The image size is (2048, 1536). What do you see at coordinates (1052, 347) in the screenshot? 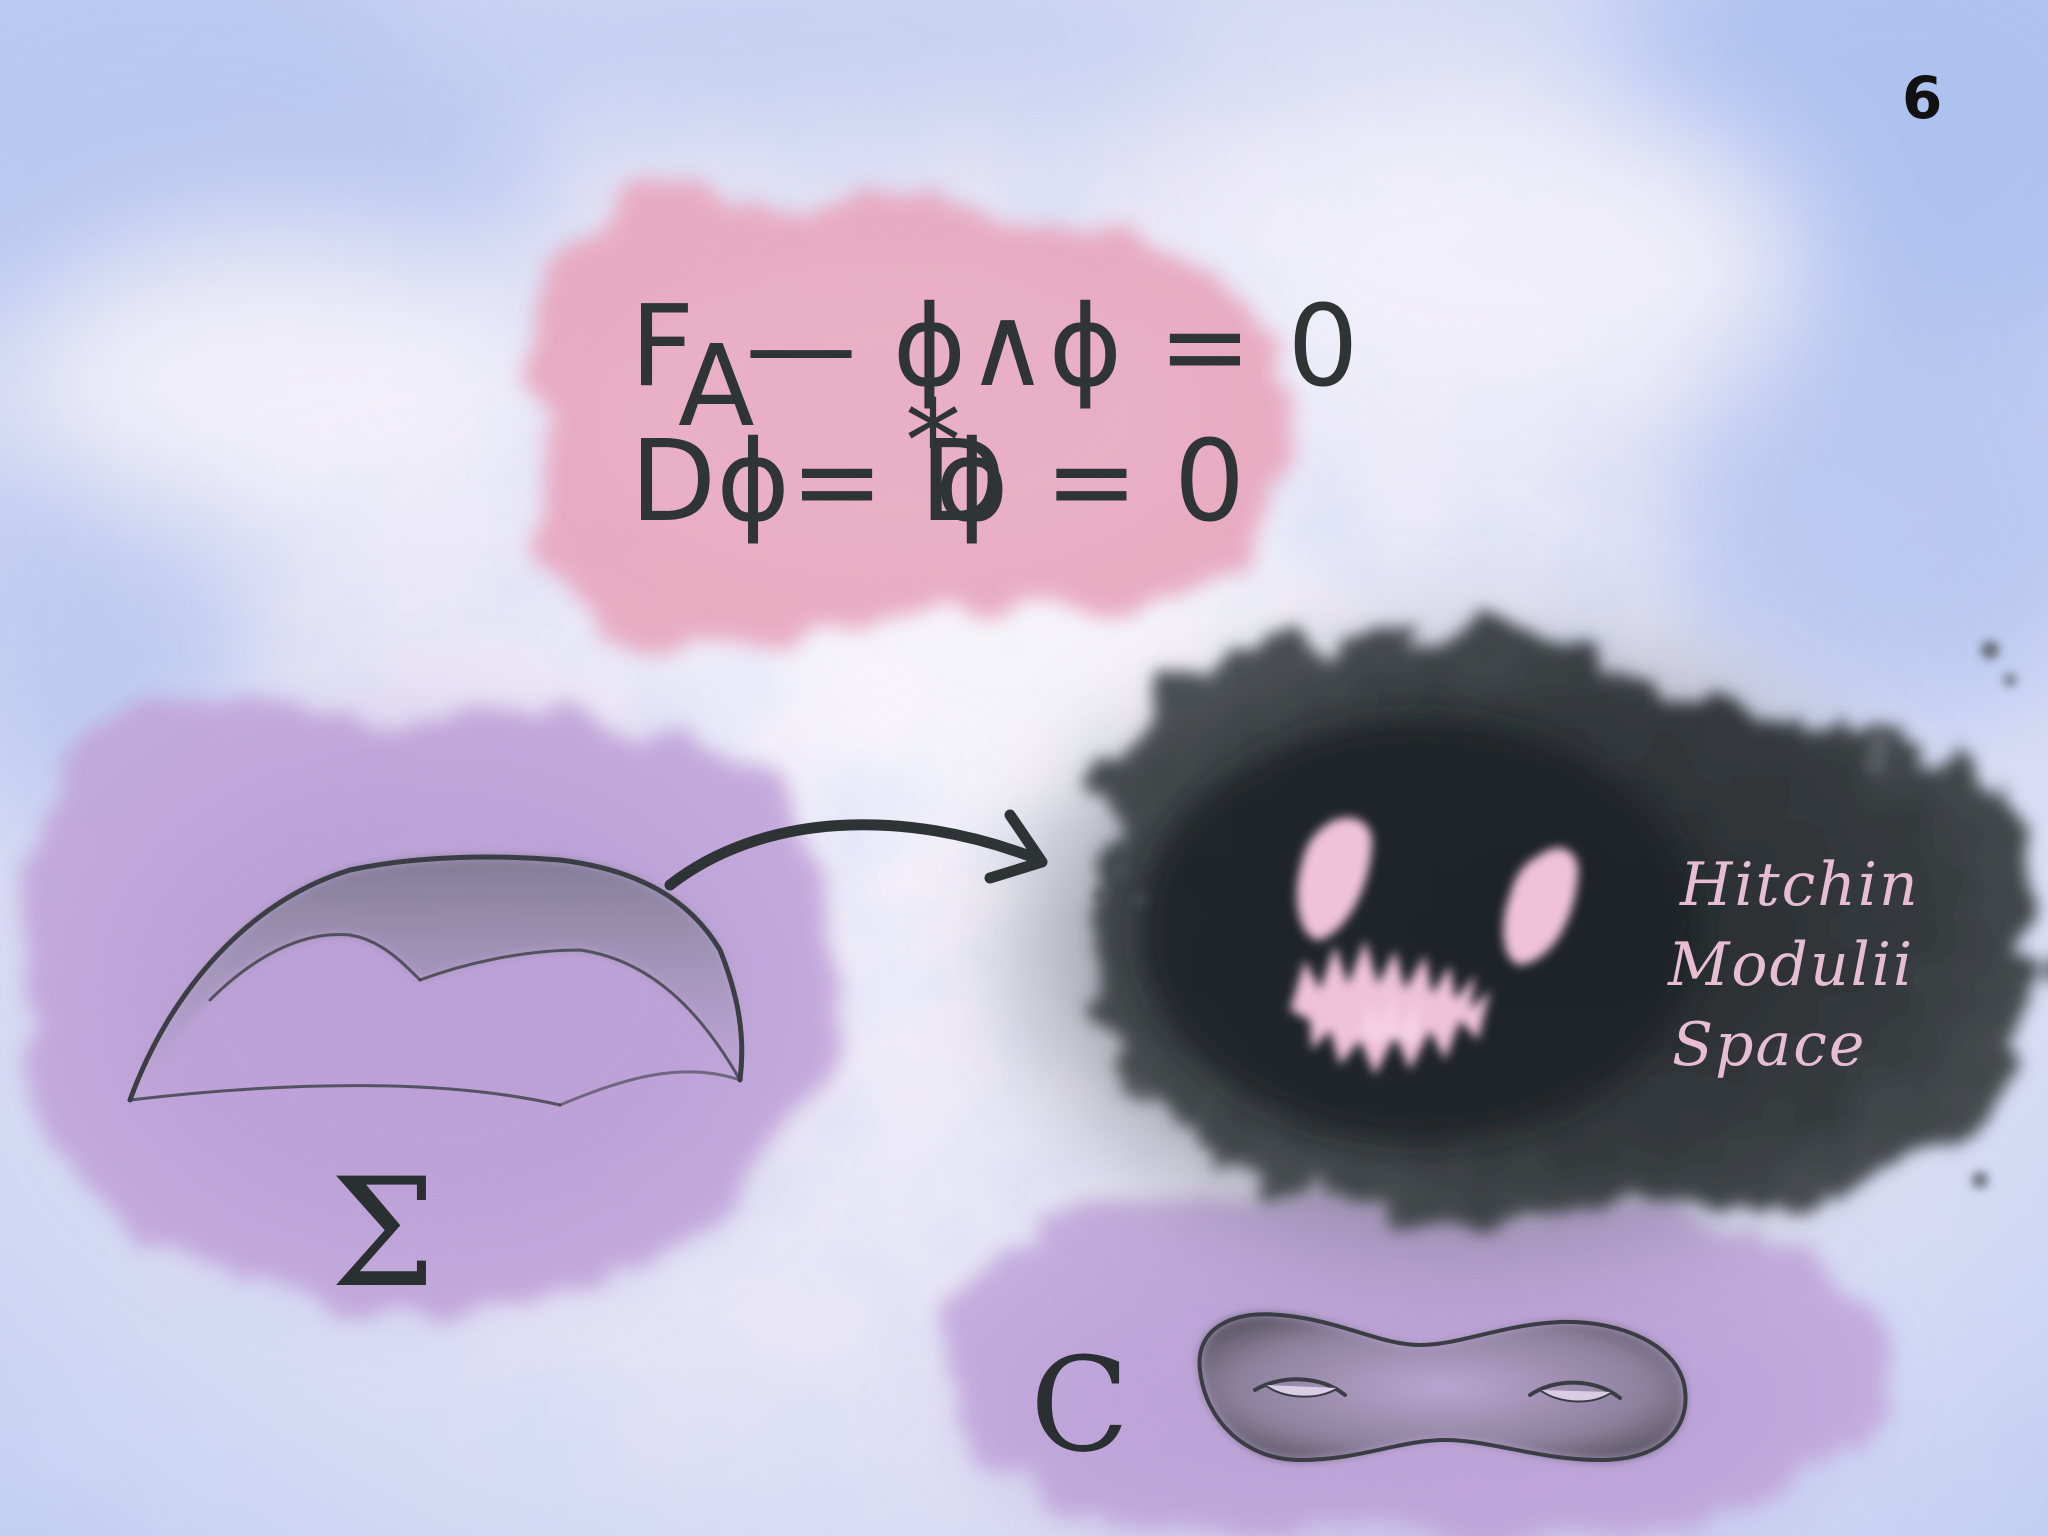
I see `equation-line1-rest: — ϕ∧ϕ = 0` at bounding box center [1052, 347].